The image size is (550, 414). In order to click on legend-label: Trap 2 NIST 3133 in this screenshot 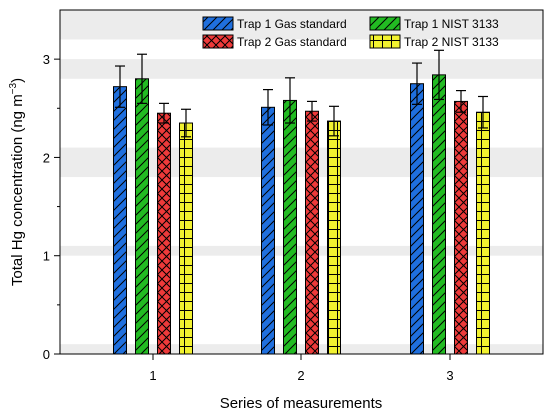, I will do `click(451, 42)`.